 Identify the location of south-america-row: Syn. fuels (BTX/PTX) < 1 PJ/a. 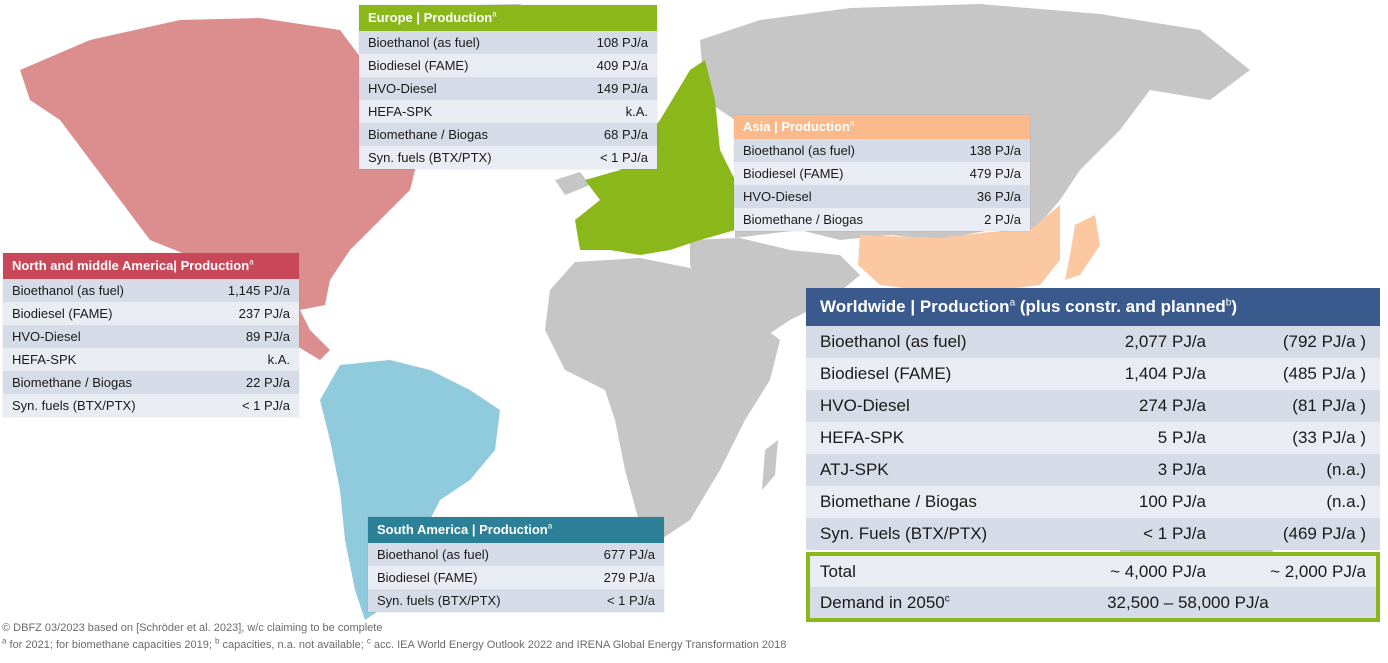
(516, 600).